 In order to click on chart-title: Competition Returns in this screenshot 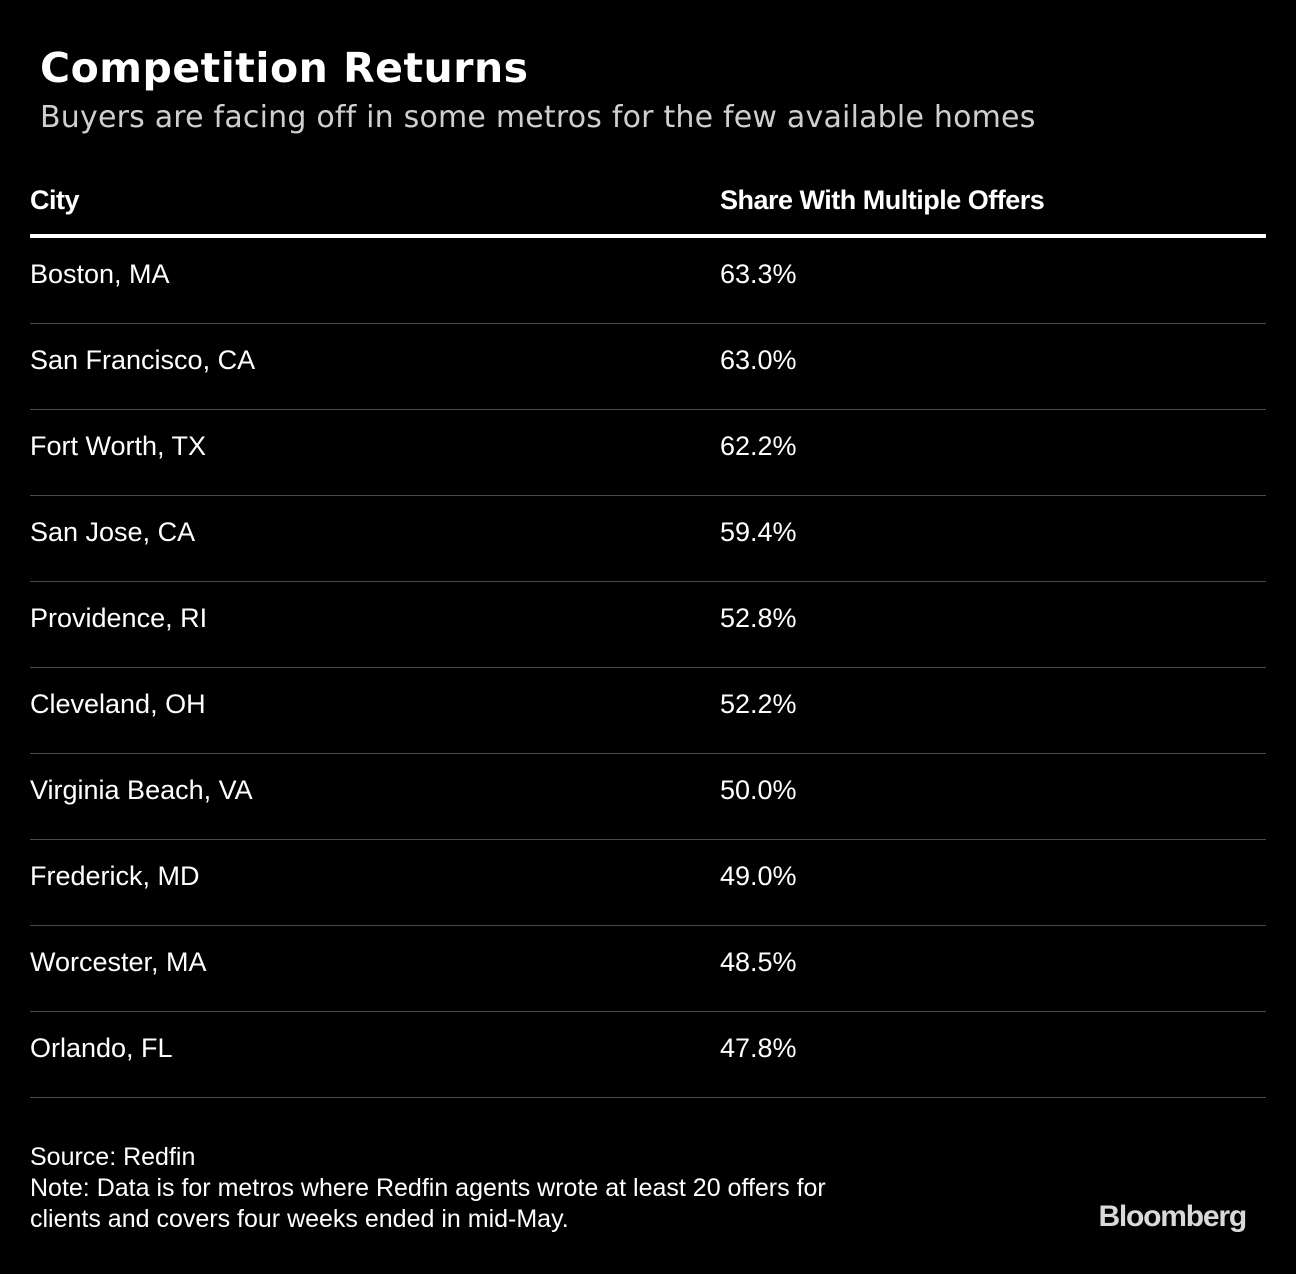, I will do `click(284, 68)`.